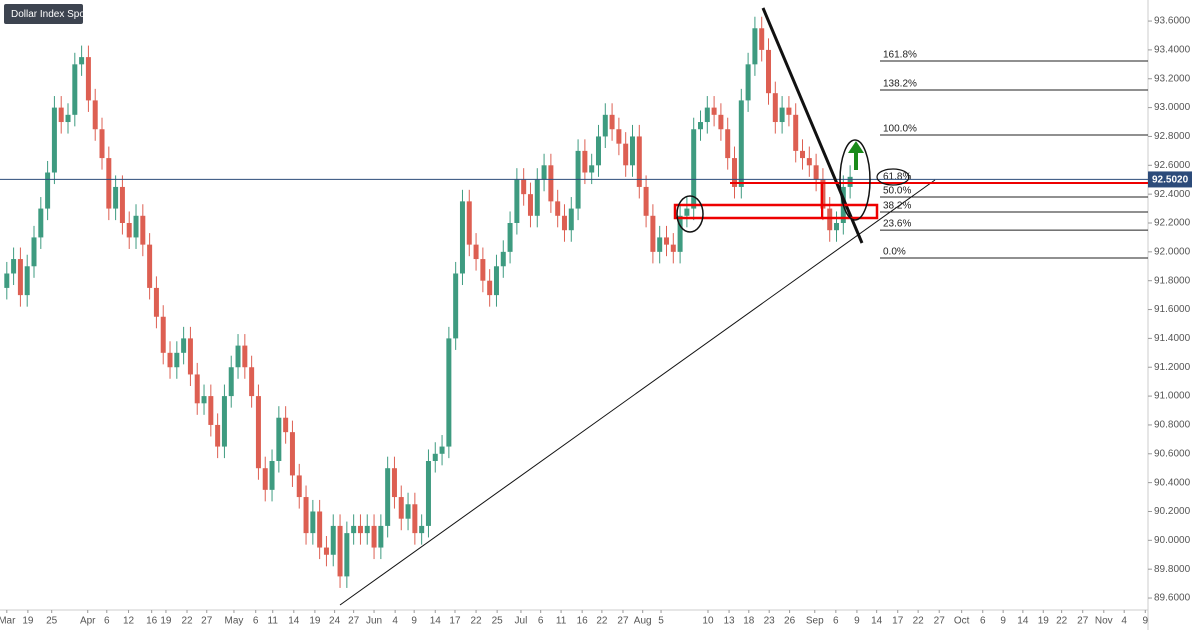 The image size is (1200, 630). I want to click on y-tick-label: 92.4000, so click(1172, 194).